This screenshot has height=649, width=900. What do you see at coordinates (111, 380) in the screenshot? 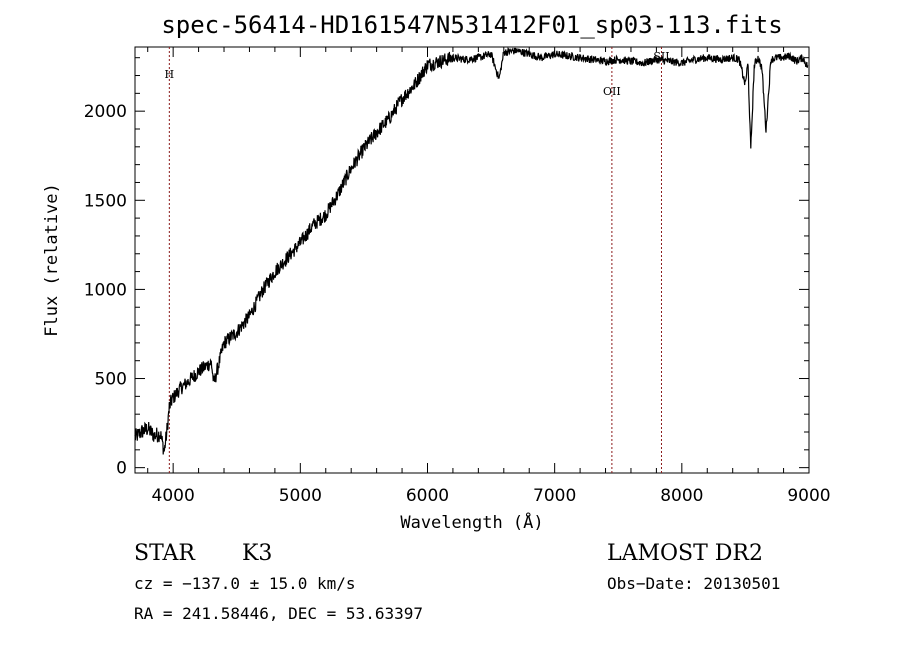
I see `y-tick-label: 500` at bounding box center [111, 380].